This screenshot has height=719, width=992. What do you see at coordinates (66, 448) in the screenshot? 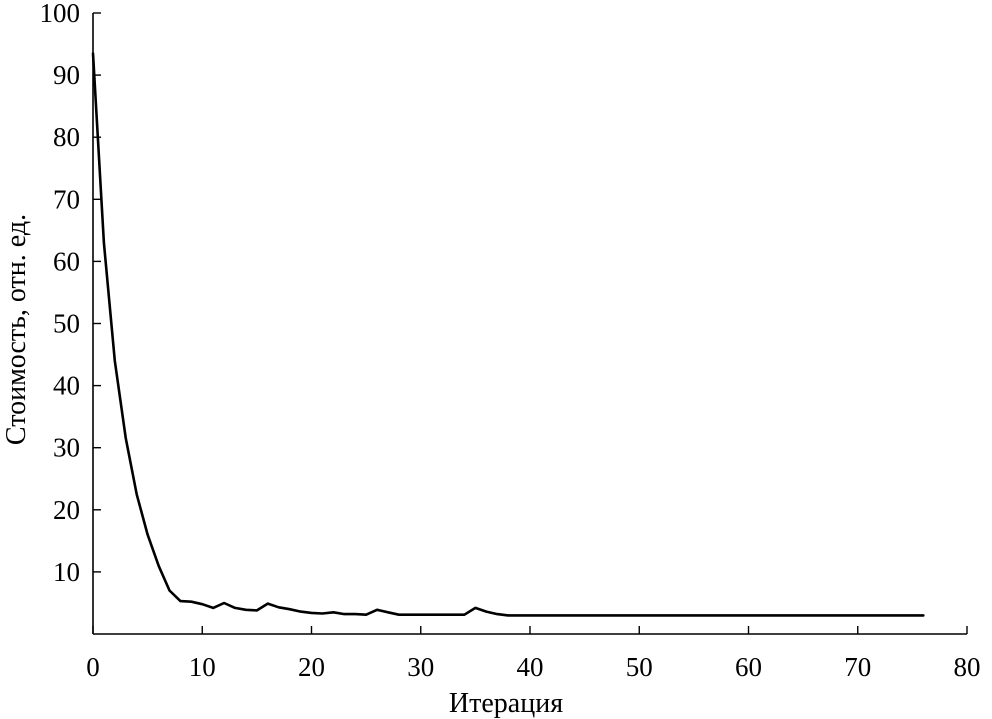
I see `y-tick-label: 30` at bounding box center [66, 448].